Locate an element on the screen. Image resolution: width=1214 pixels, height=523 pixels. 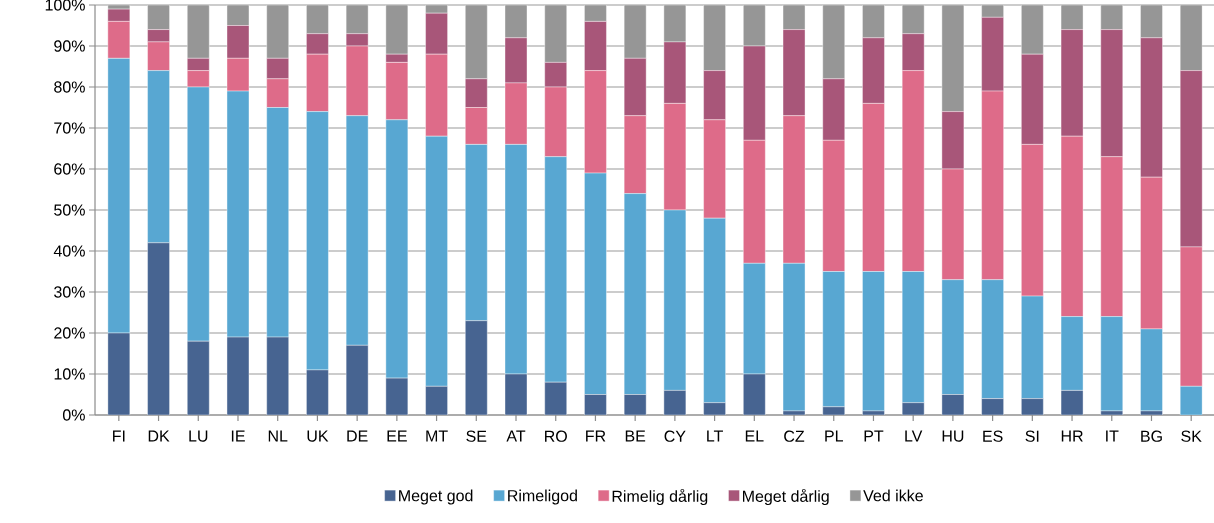
x-tick-label: PL is located at coordinates (834, 436).